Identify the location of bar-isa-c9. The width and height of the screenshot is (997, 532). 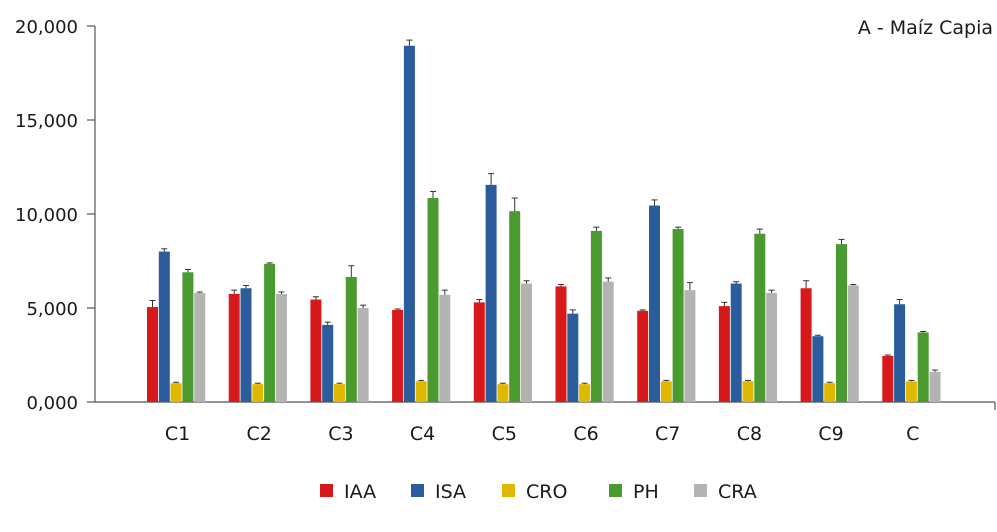
(818, 369).